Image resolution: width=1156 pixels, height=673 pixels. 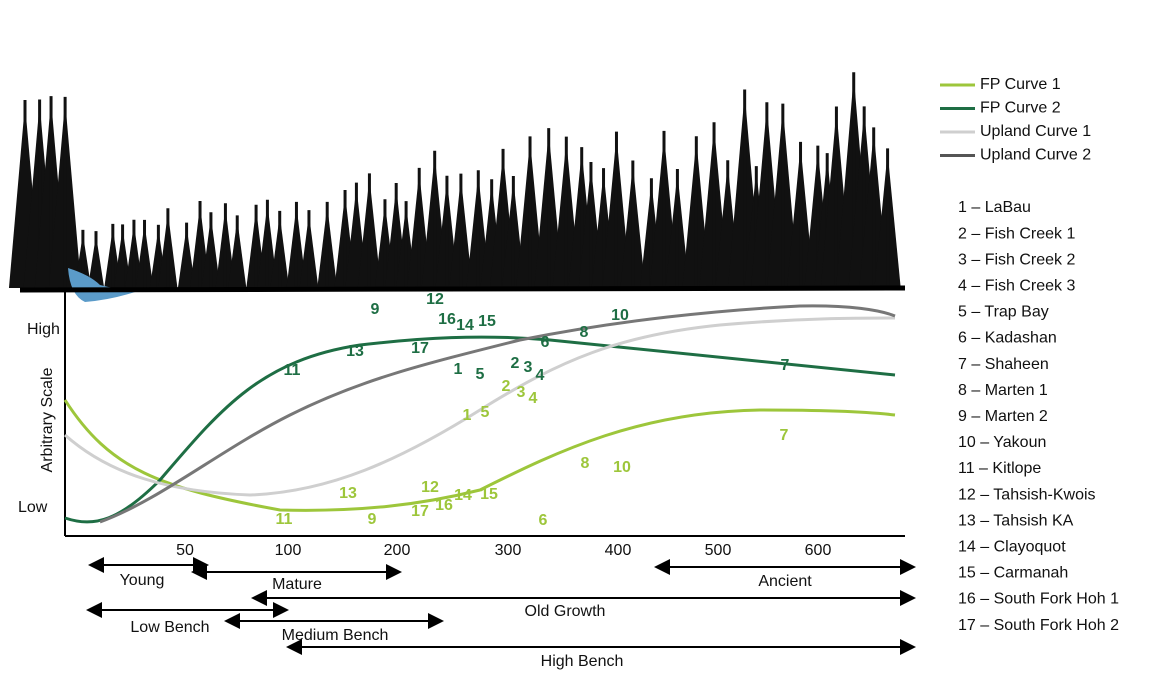 I want to click on fp1-point: 14, so click(x=463, y=495).